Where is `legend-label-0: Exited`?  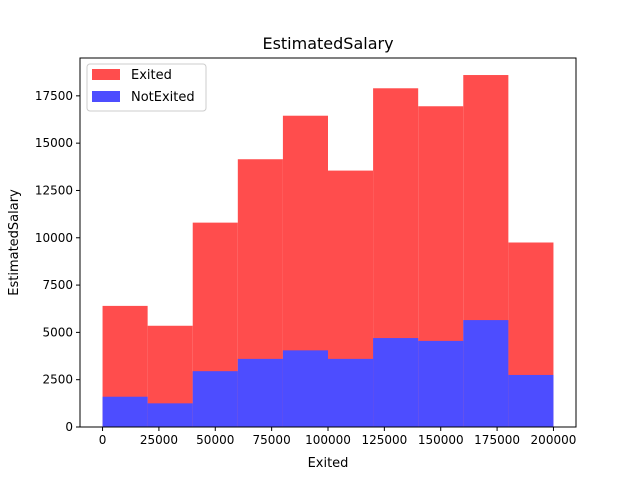 legend-label-0: Exited is located at coordinates (151, 75).